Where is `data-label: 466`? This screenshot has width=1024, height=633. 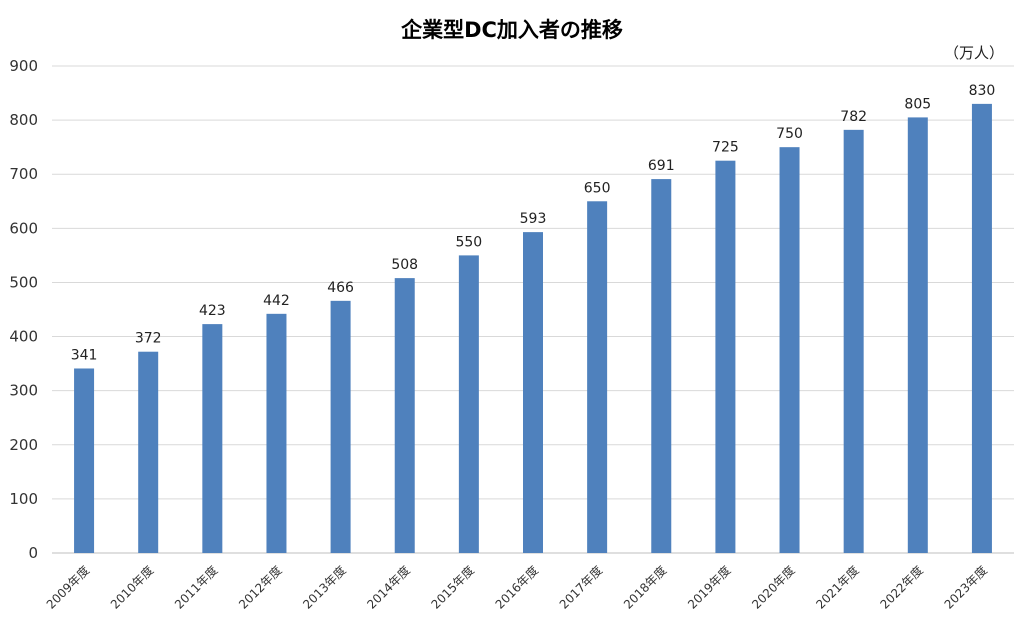 data-label: 466 is located at coordinates (340, 288).